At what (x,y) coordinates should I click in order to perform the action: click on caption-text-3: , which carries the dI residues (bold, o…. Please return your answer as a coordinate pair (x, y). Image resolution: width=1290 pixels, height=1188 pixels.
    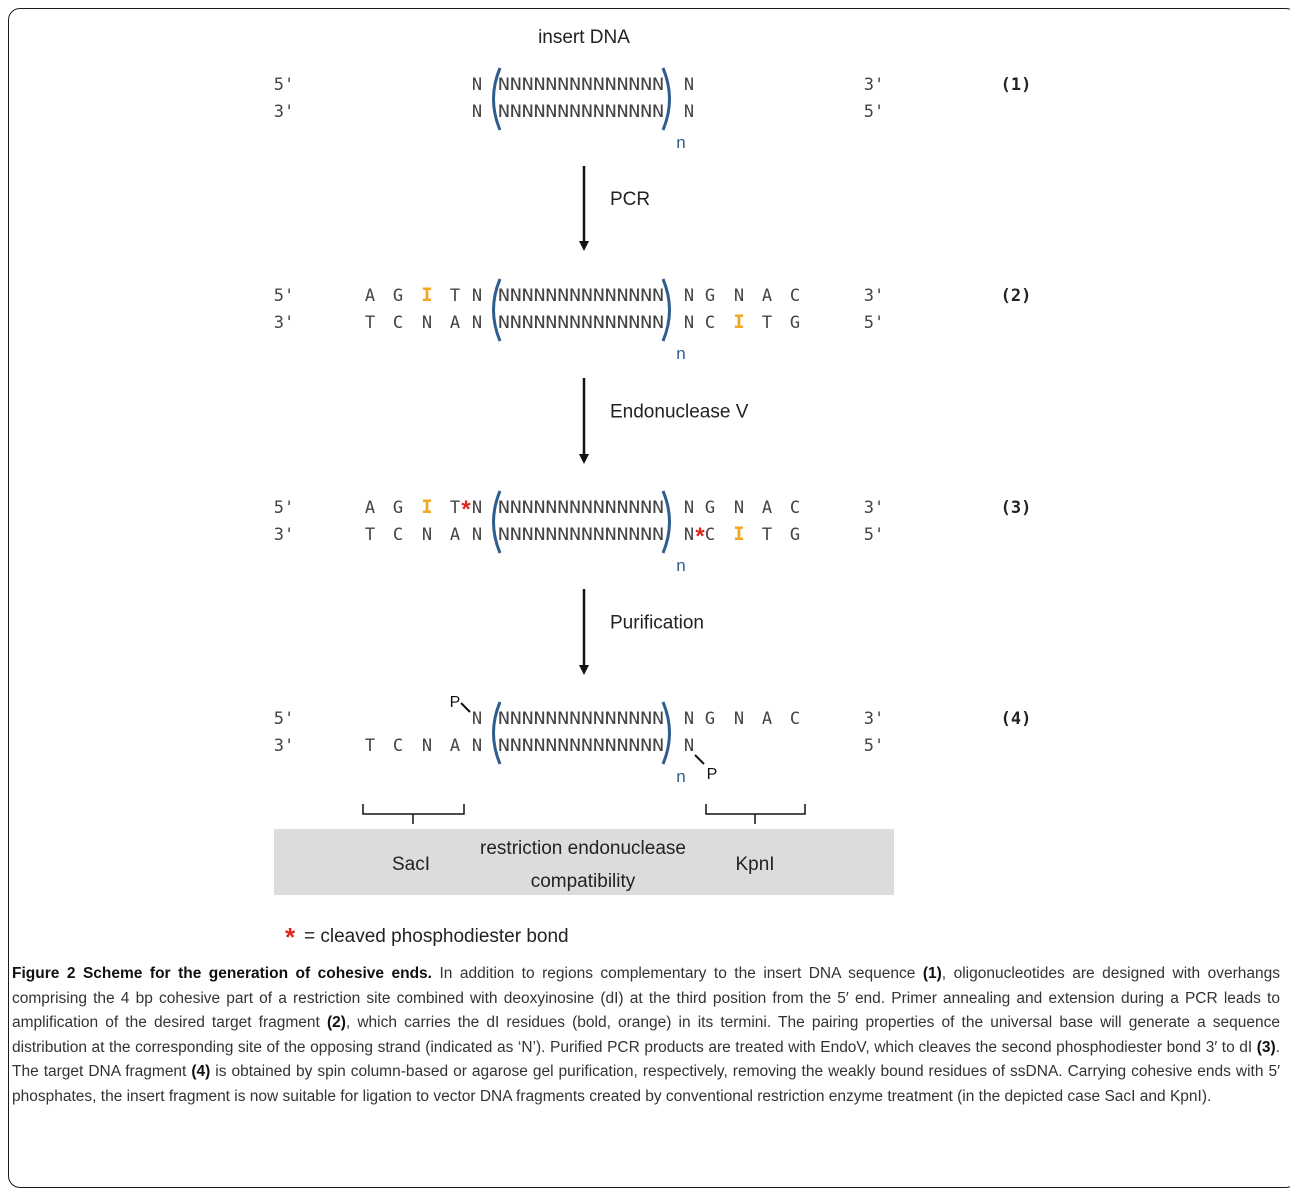
    Looking at the image, I should click on (646, 1035).